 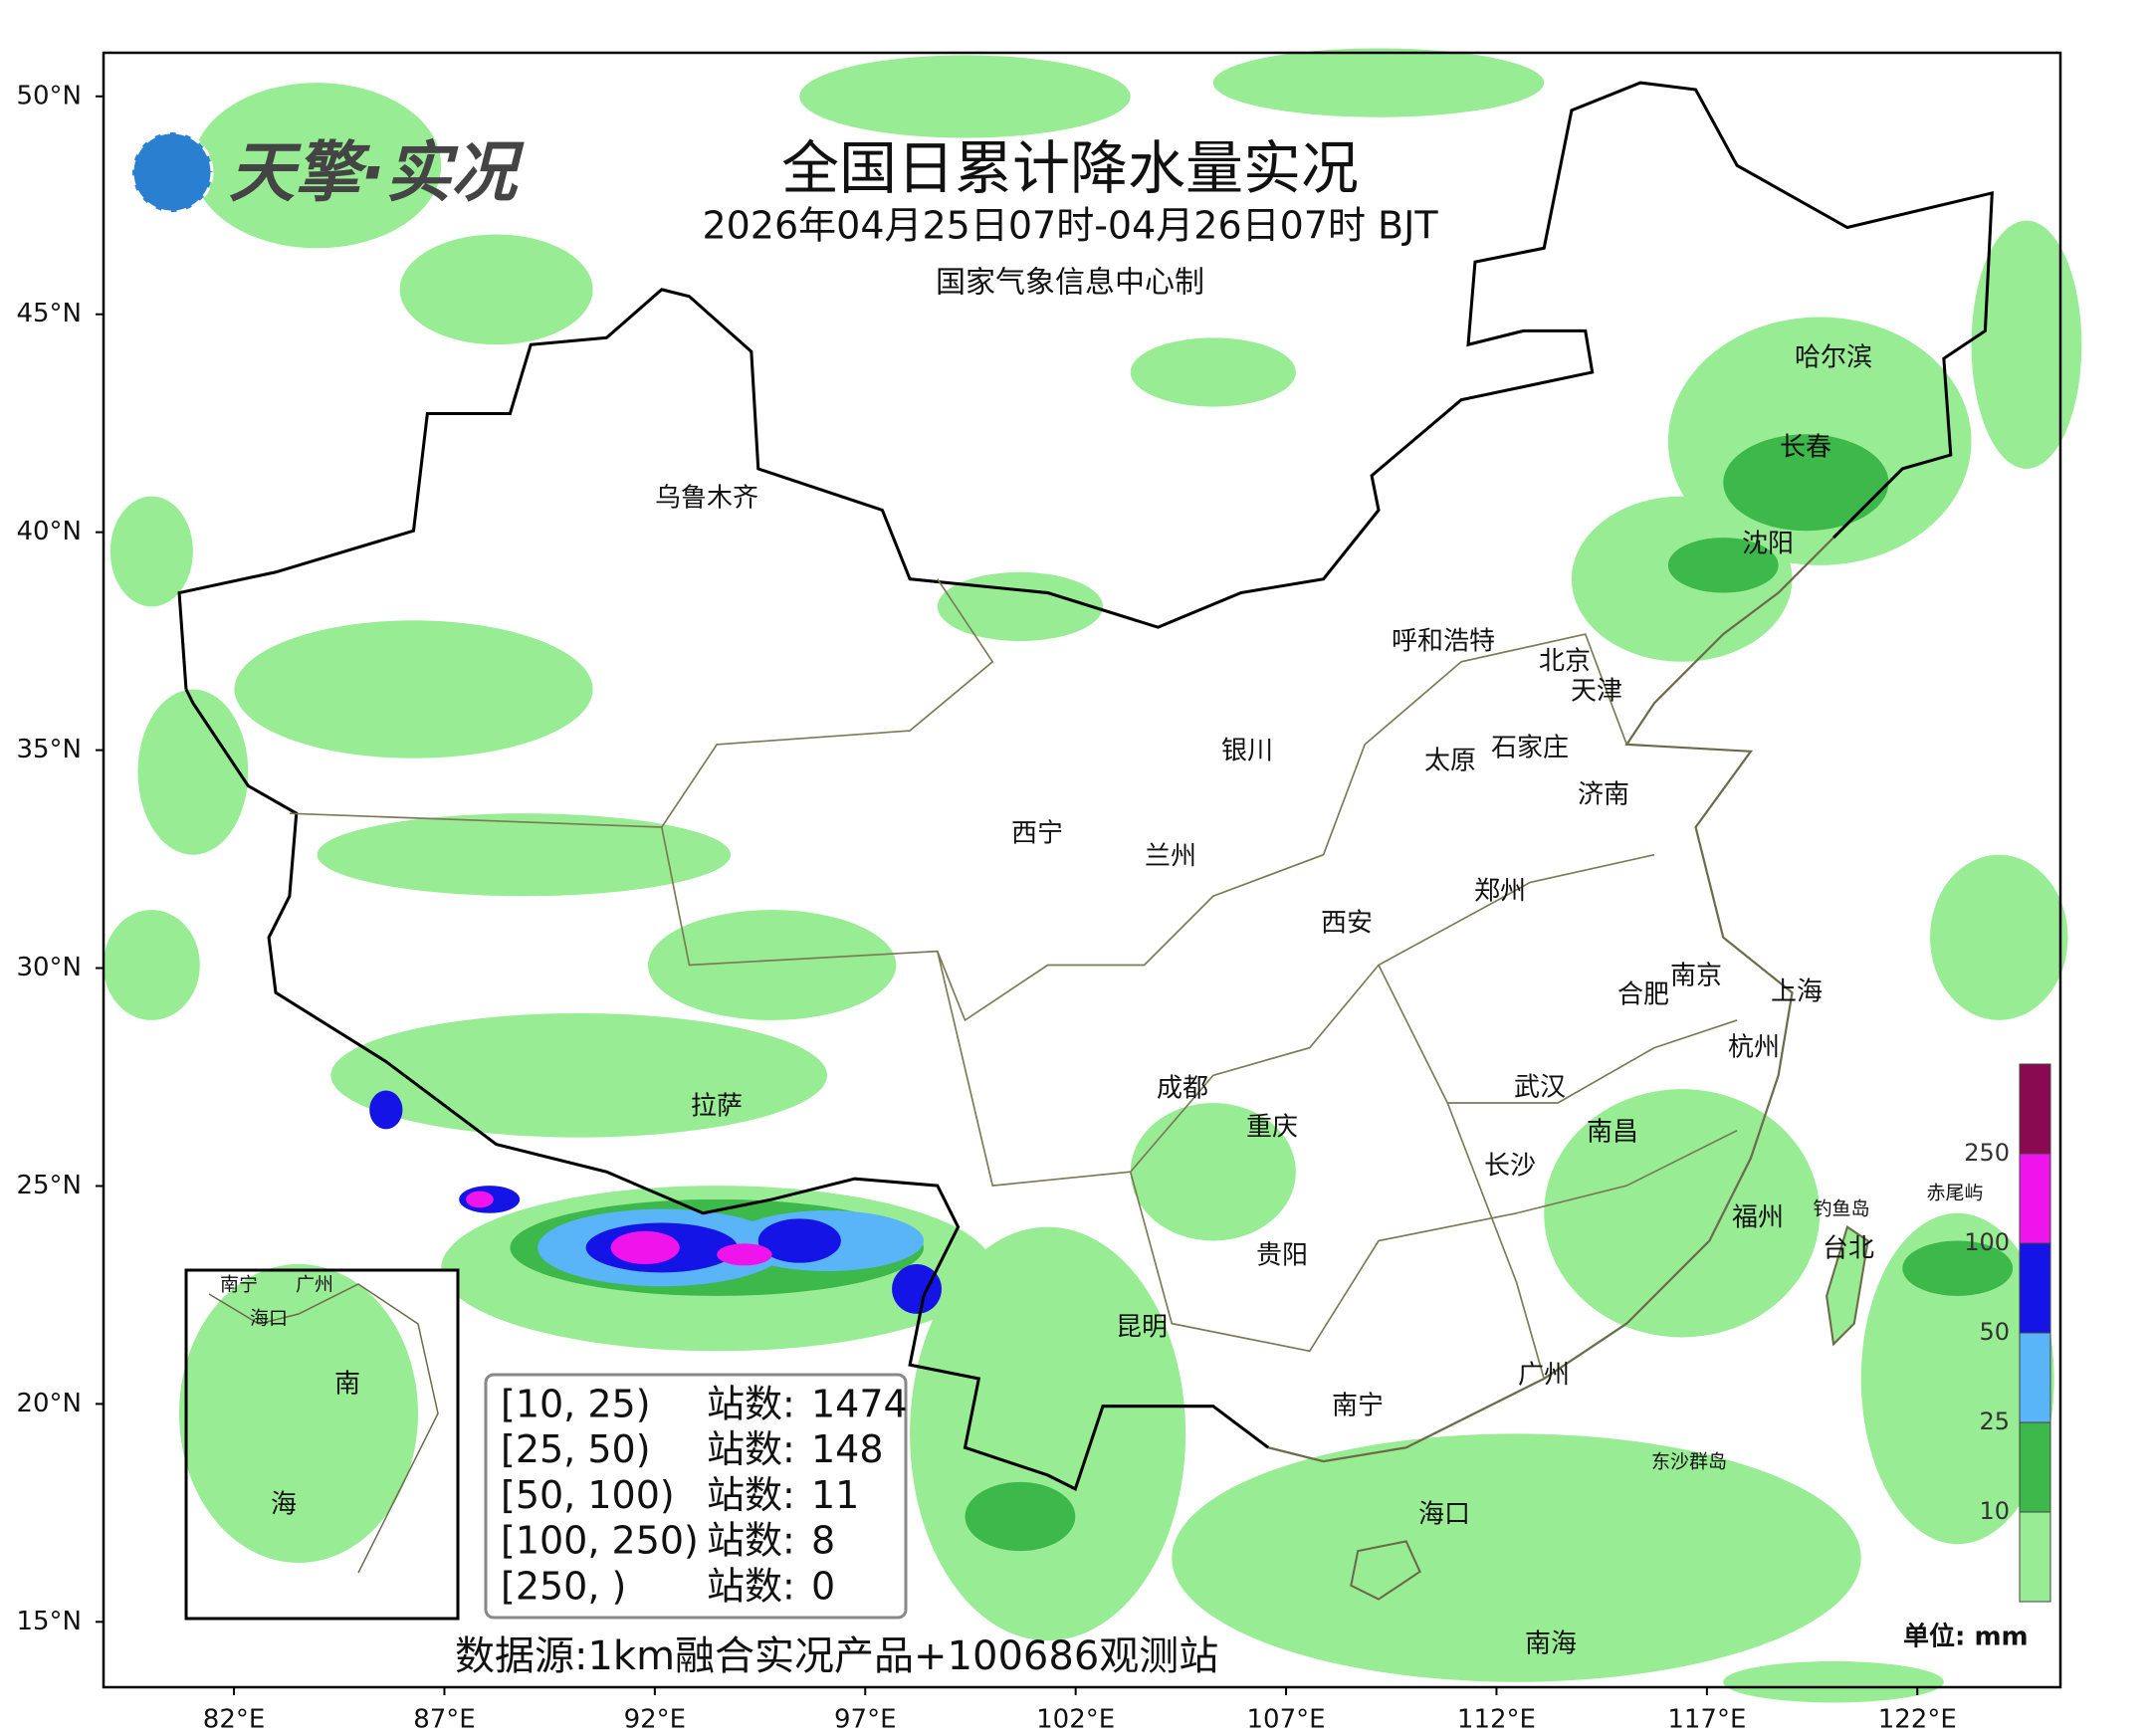 I want to click on city-label: 广州, so click(x=1544, y=1376).